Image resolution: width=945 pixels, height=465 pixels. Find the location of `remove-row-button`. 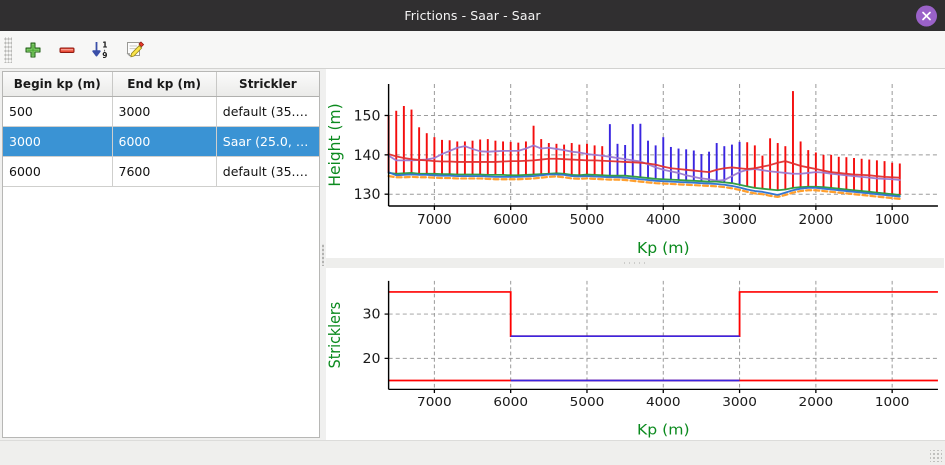

remove-row-button is located at coordinates (67, 50).